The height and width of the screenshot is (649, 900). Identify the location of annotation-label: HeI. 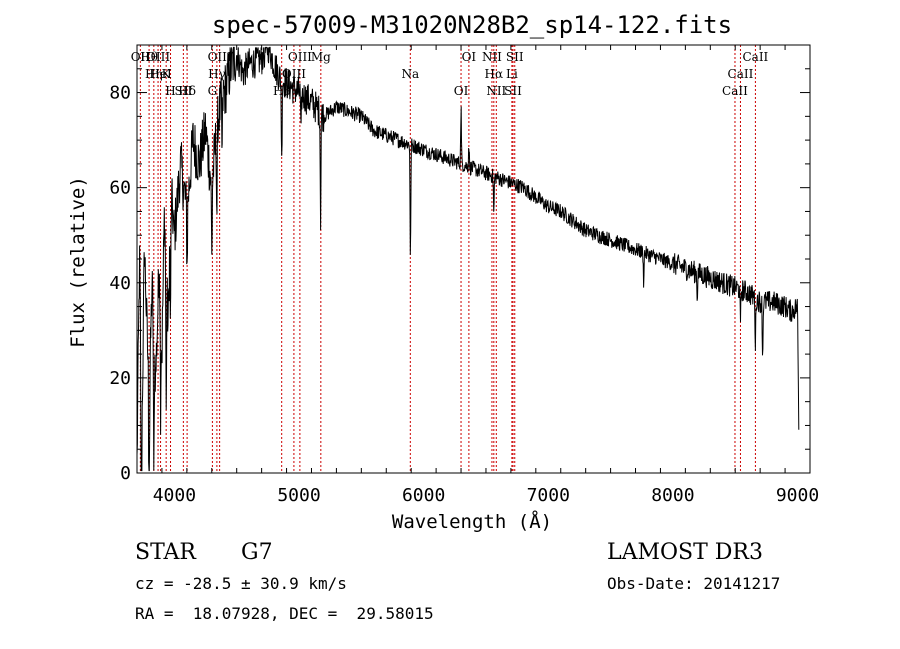
(160, 74).